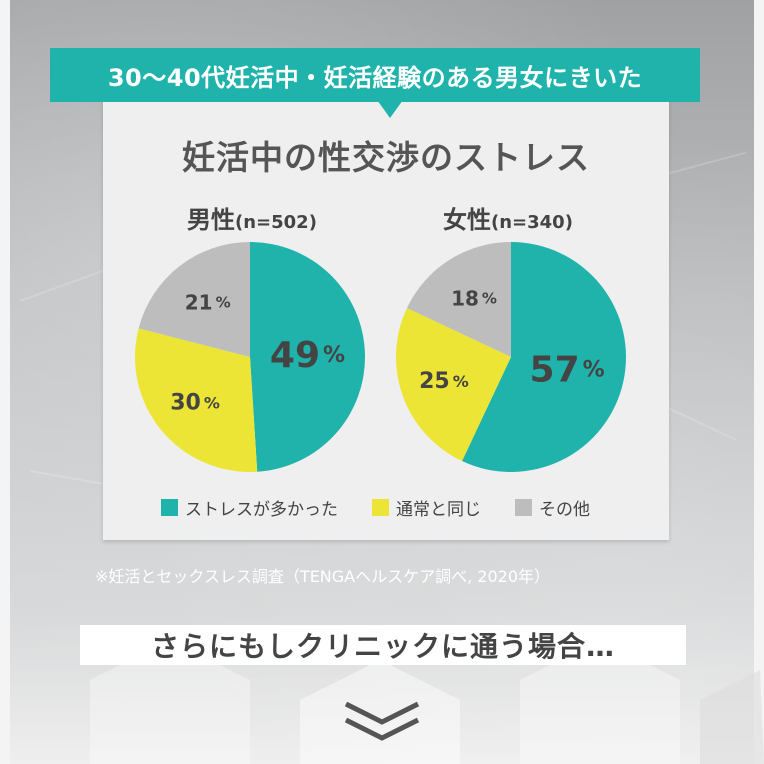 This screenshot has height=764, width=764. What do you see at coordinates (169, 507) in the screenshot?
I see `legend-swatch-stress` at bounding box center [169, 507].